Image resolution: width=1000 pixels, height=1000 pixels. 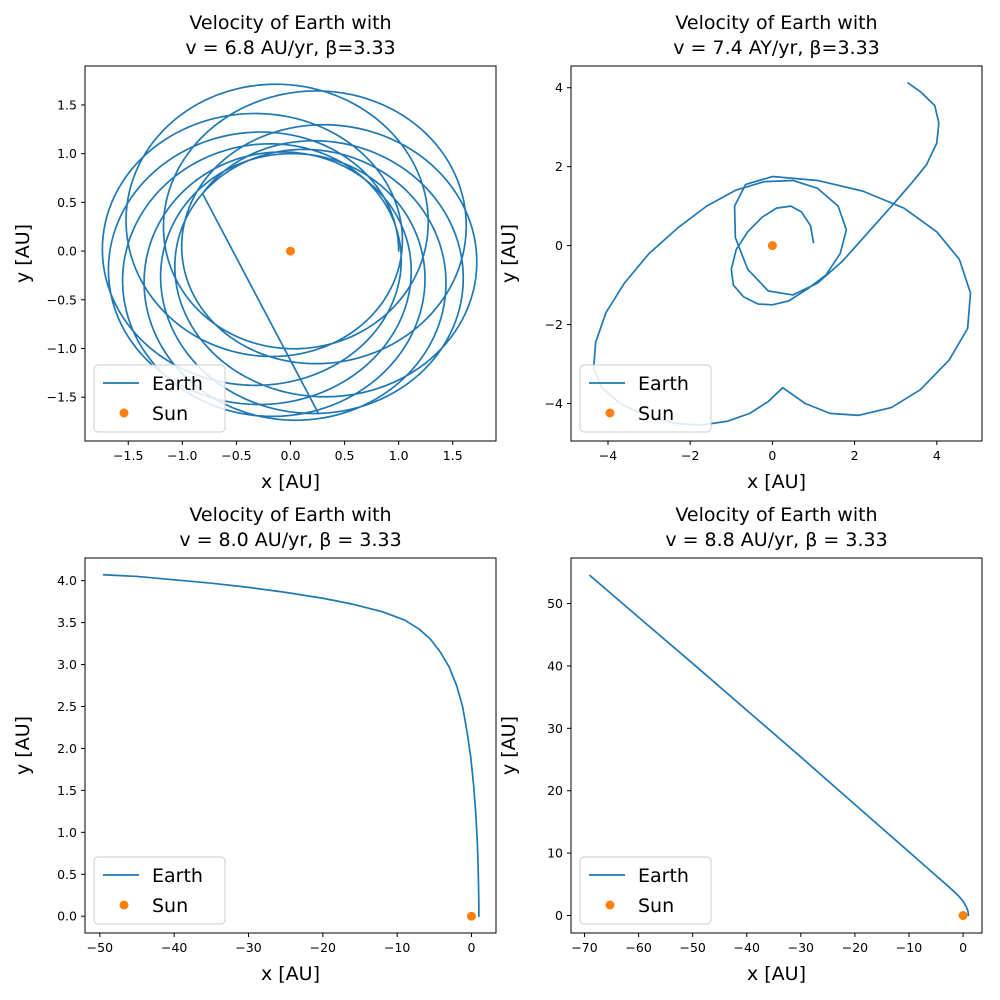 I want to click on y-tick-label: 4.0, so click(x=67, y=580).